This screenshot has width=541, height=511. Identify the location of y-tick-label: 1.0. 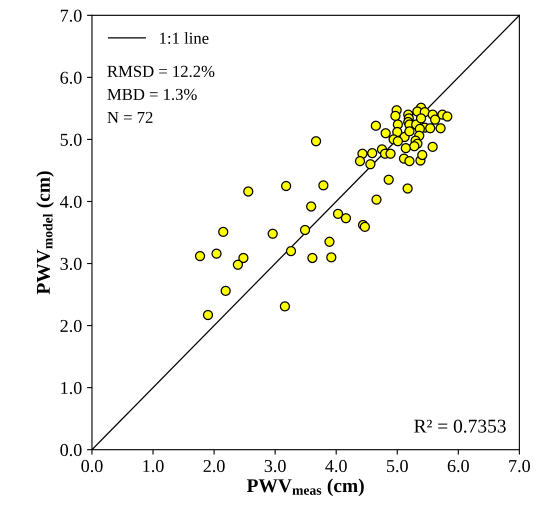
(71, 388).